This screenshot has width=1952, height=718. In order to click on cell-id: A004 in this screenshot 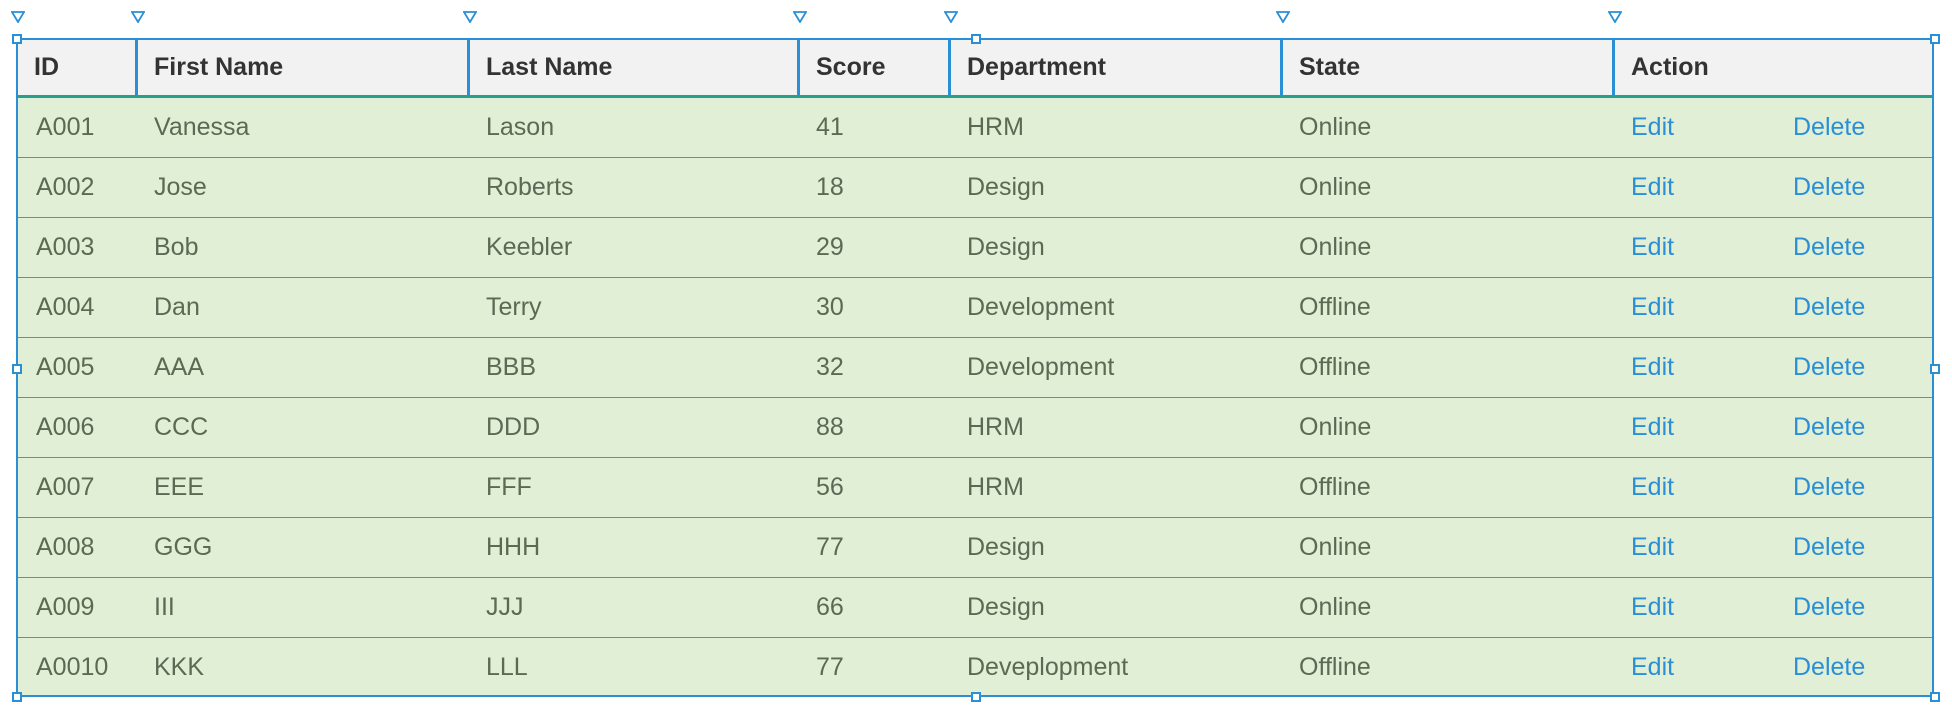, I will do `click(65, 307)`.